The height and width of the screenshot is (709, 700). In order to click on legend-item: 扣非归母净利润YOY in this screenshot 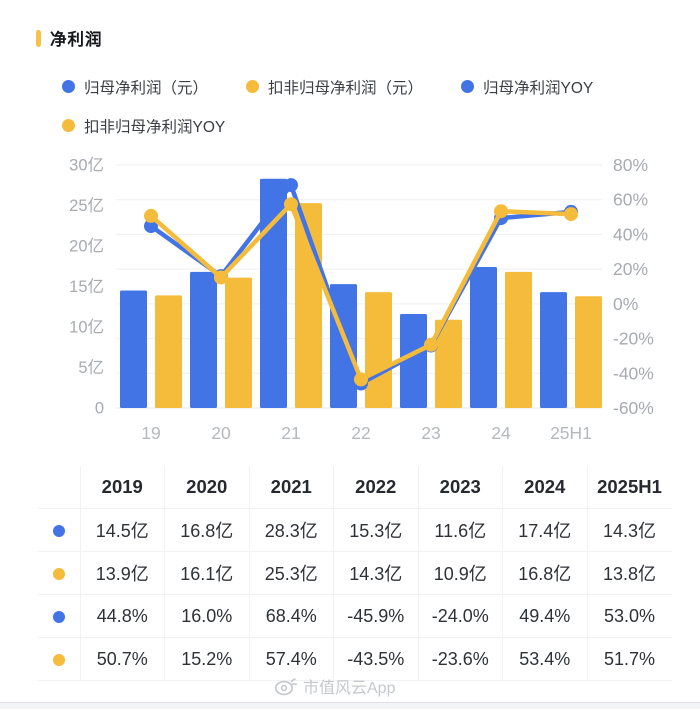, I will do `click(143, 126)`.